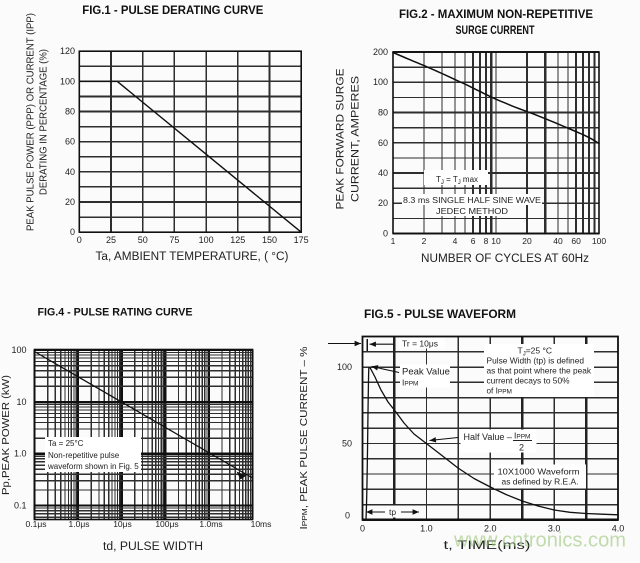 The height and width of the screenshot is (563, 640). Describe the element at coordinates (528, 381) in the screenshot. I see `svg-text: current decays to 50%` at that location.